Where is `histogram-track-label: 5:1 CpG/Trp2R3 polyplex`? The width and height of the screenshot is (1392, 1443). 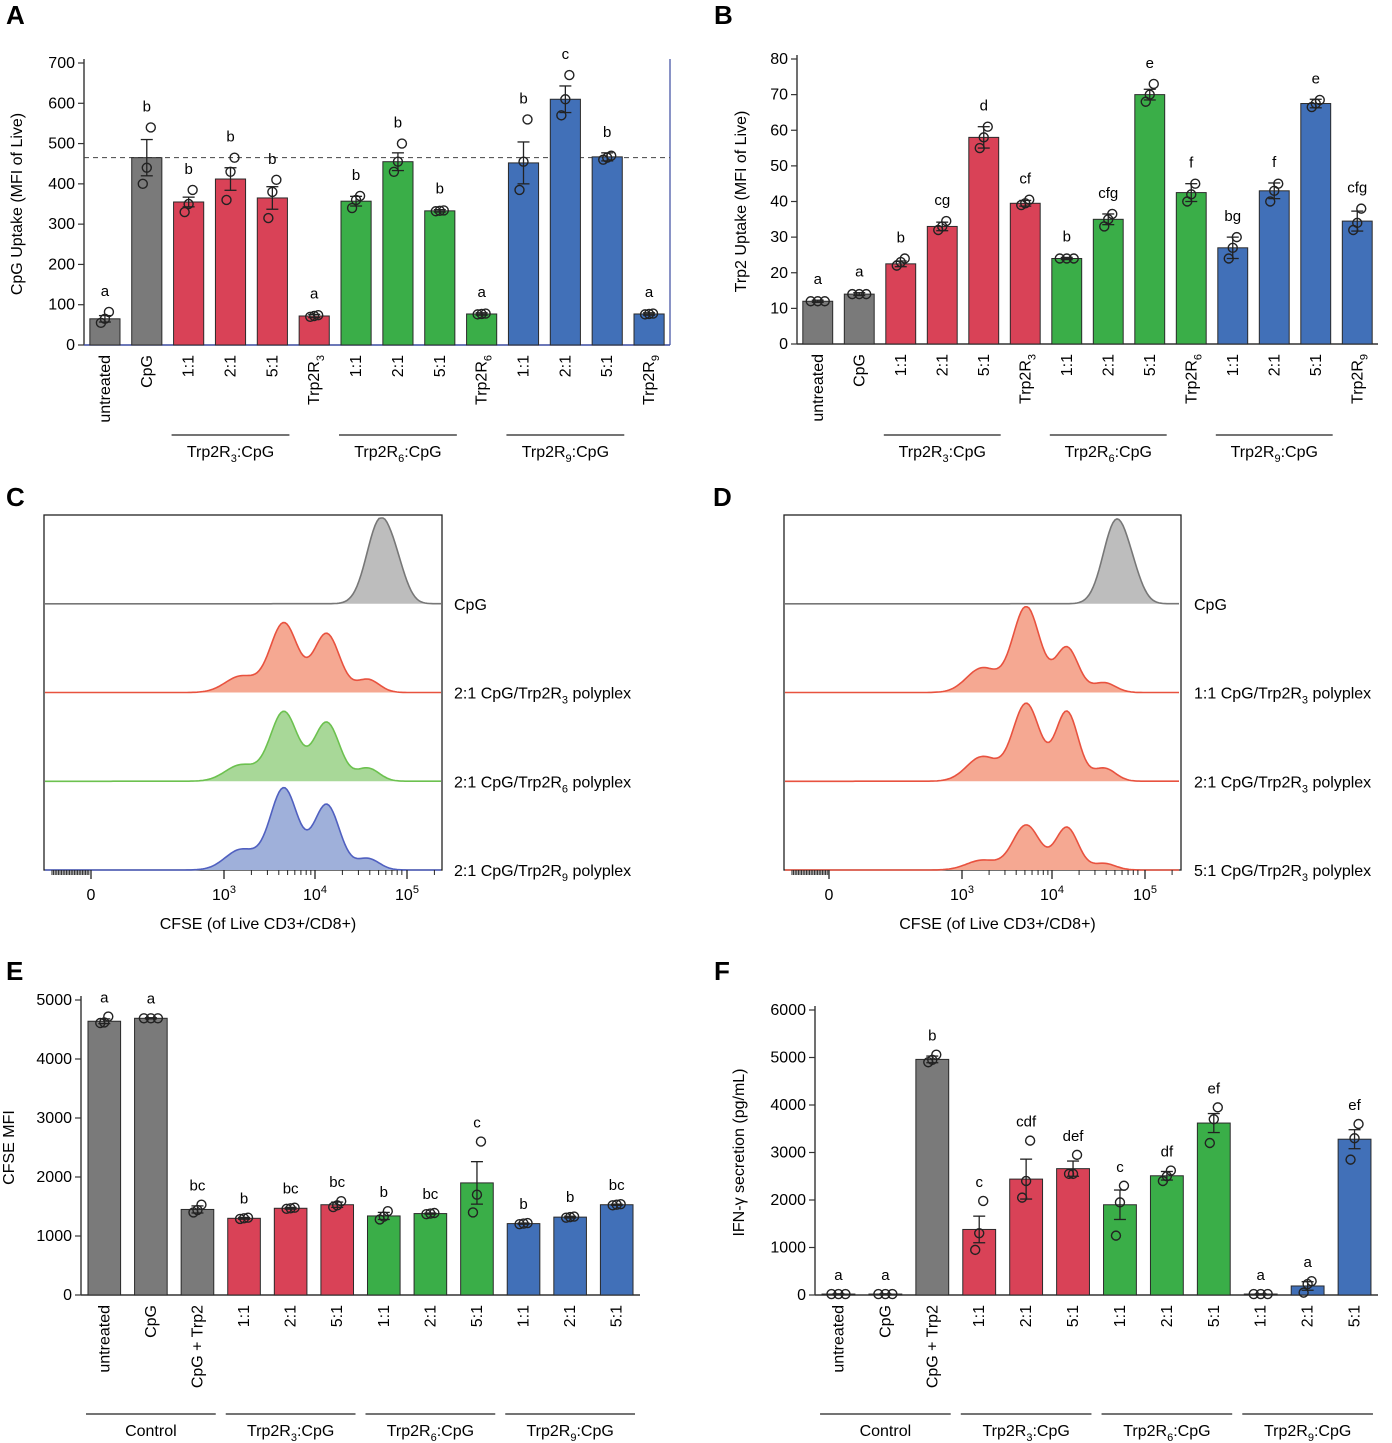
histogram-track-label: 5:1 CpG/Trp2R3 polyplex is located at coordinates (1282, 873).